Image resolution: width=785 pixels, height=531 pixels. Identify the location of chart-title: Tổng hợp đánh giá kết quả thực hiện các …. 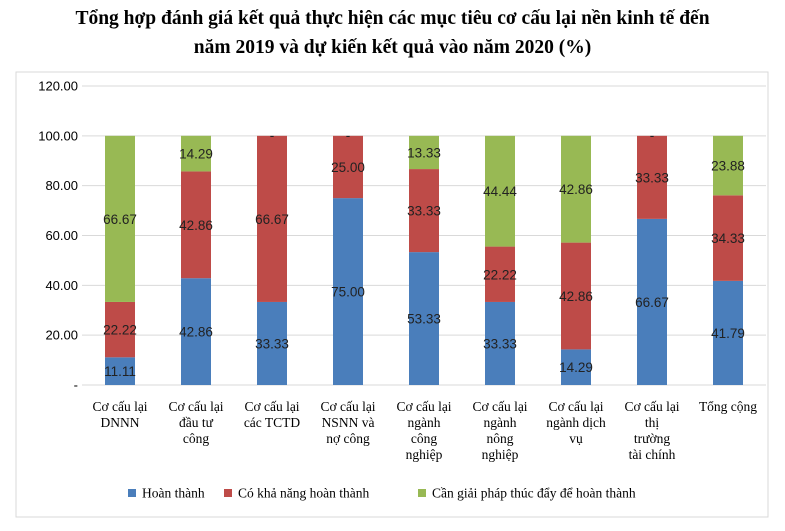
(392, 33).